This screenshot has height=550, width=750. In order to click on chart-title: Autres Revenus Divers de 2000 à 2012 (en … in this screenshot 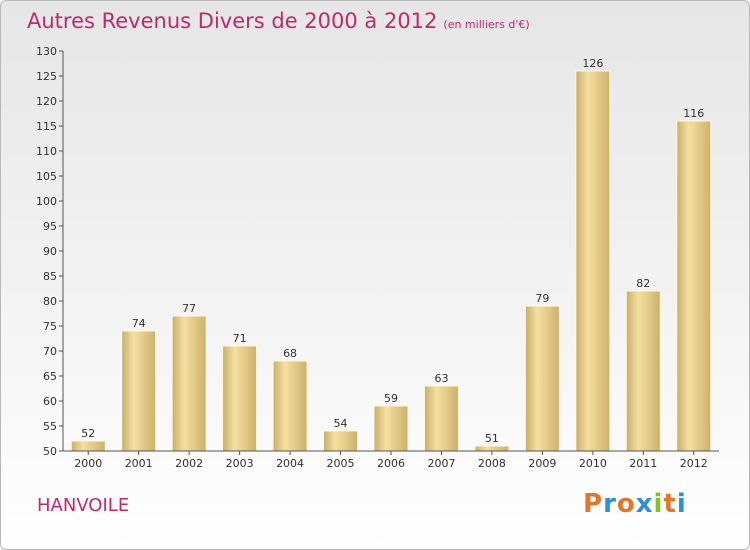, I will do `click(278, 21)`.